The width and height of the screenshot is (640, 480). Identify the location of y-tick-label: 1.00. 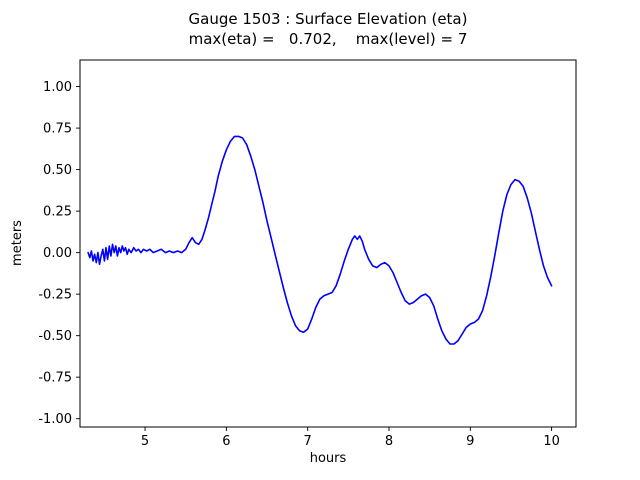
(57, 87).